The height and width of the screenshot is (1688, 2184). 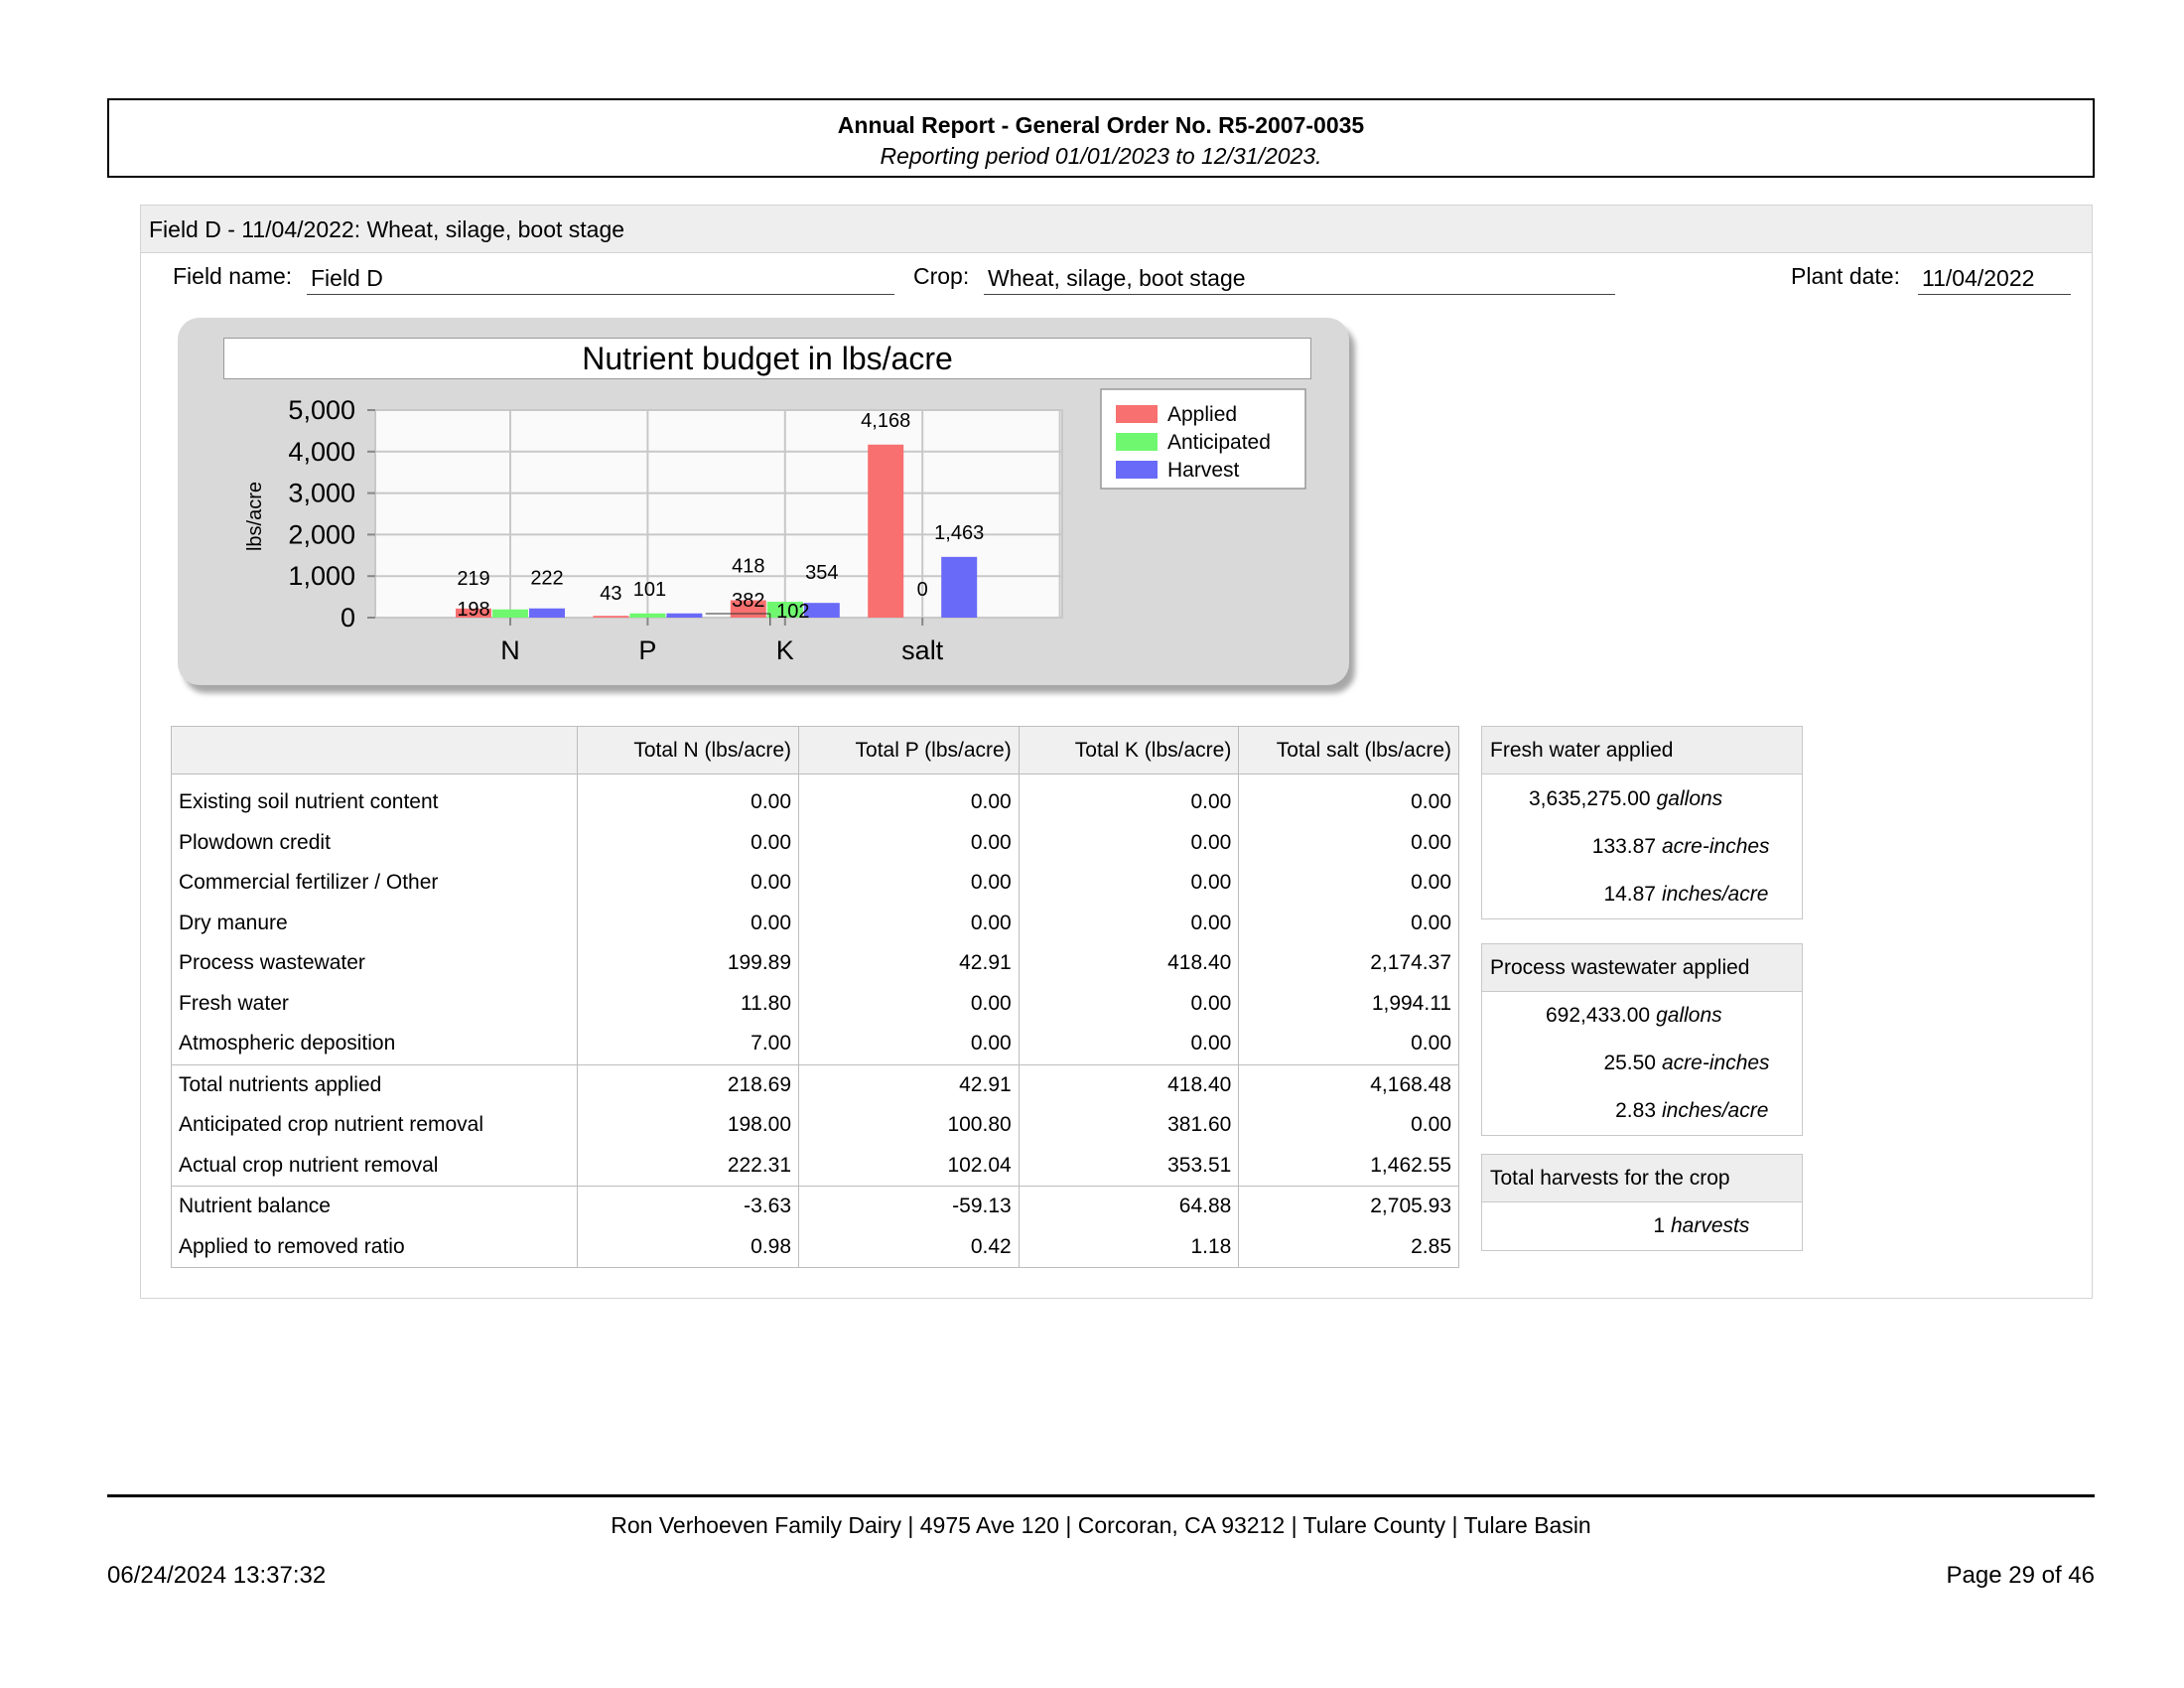 I want to click on column-header: Total N (lbs/acre), so click(x=687, y=750).